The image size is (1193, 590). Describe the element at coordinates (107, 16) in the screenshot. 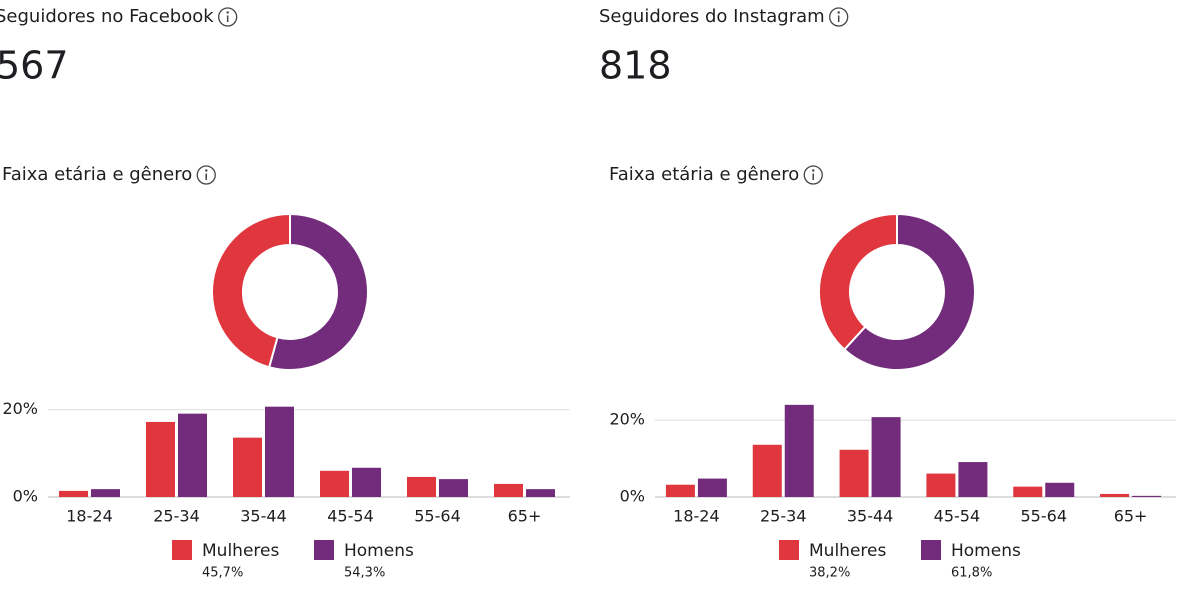

I see `panel-title: Seguidores no Facebook` at that location.